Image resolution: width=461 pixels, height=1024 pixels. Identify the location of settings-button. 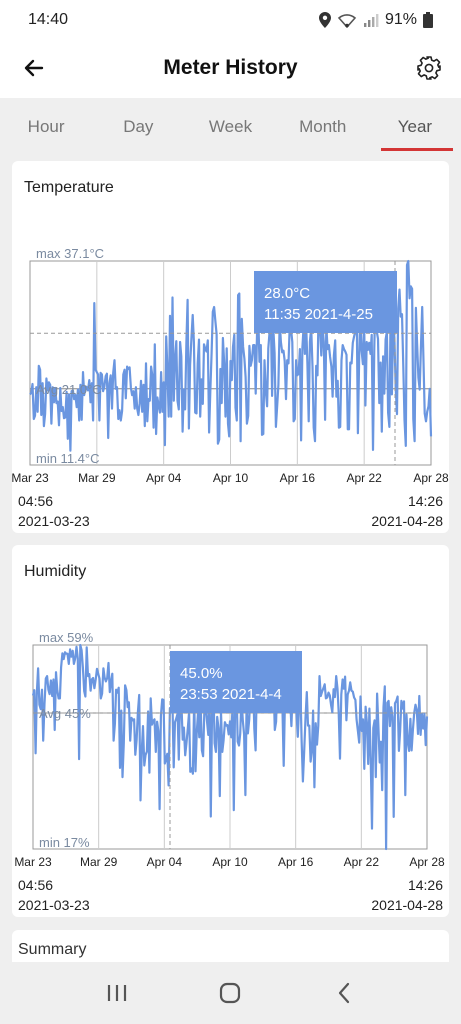
(429, 68).